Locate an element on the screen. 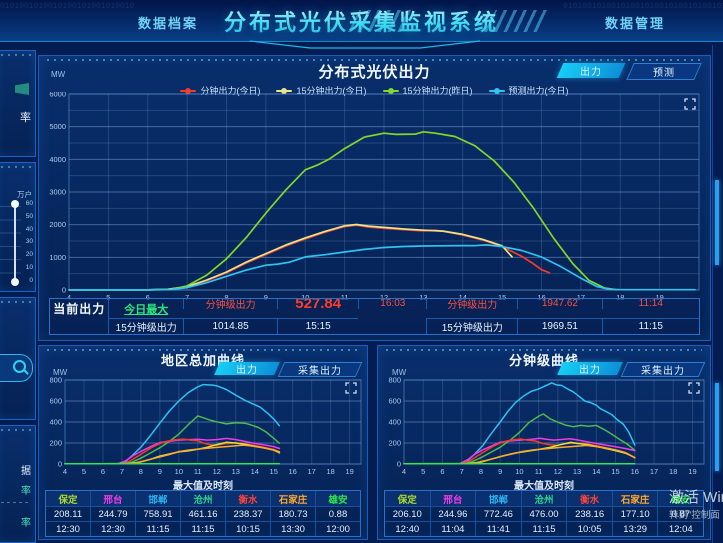 The height and width of the screenshot is (543, 723). nav-data-management: 数据管理 is located at coordinates (634, 23).